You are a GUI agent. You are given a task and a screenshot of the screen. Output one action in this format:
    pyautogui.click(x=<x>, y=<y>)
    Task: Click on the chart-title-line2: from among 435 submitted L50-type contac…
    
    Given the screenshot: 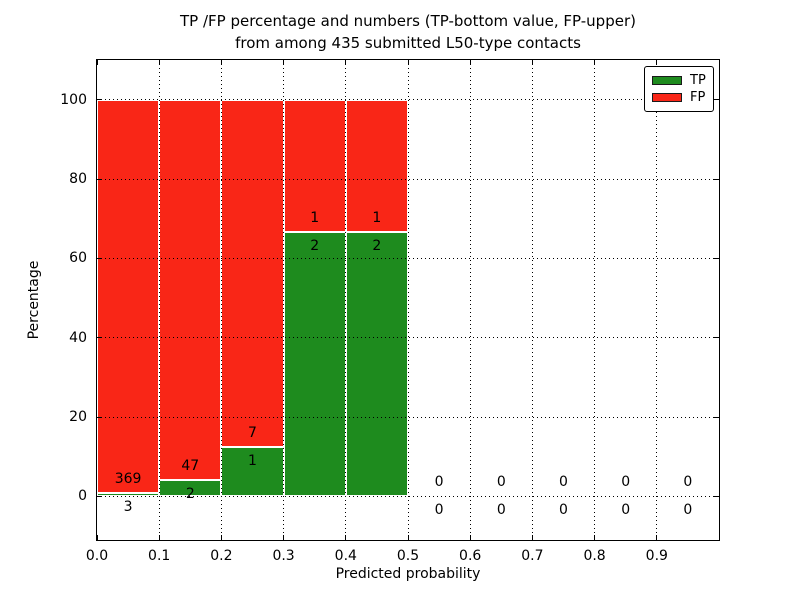 What is the action you would take?
    pyautogui.click(x=408, y=43)
    